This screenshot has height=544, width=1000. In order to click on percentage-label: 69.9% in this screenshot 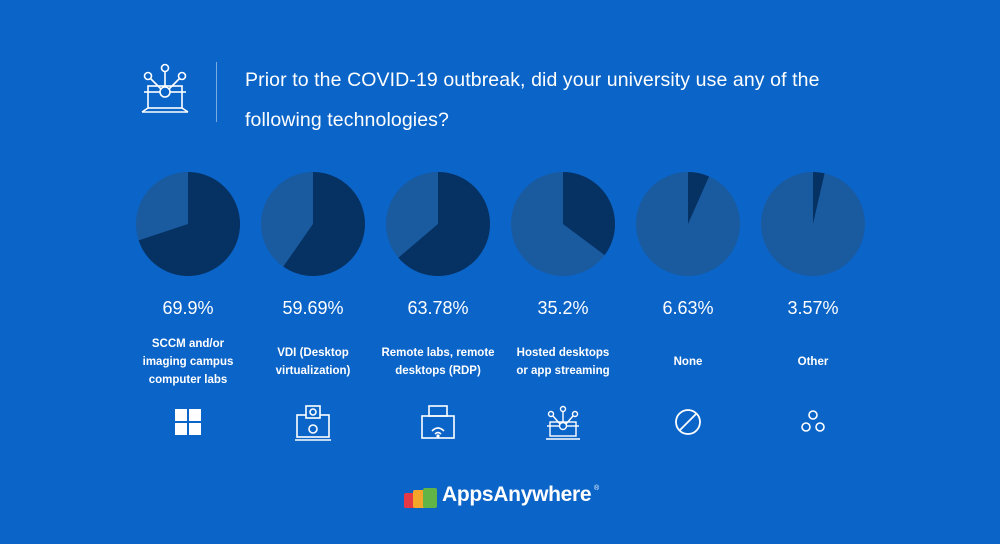, I will do `click(188, 308)`.